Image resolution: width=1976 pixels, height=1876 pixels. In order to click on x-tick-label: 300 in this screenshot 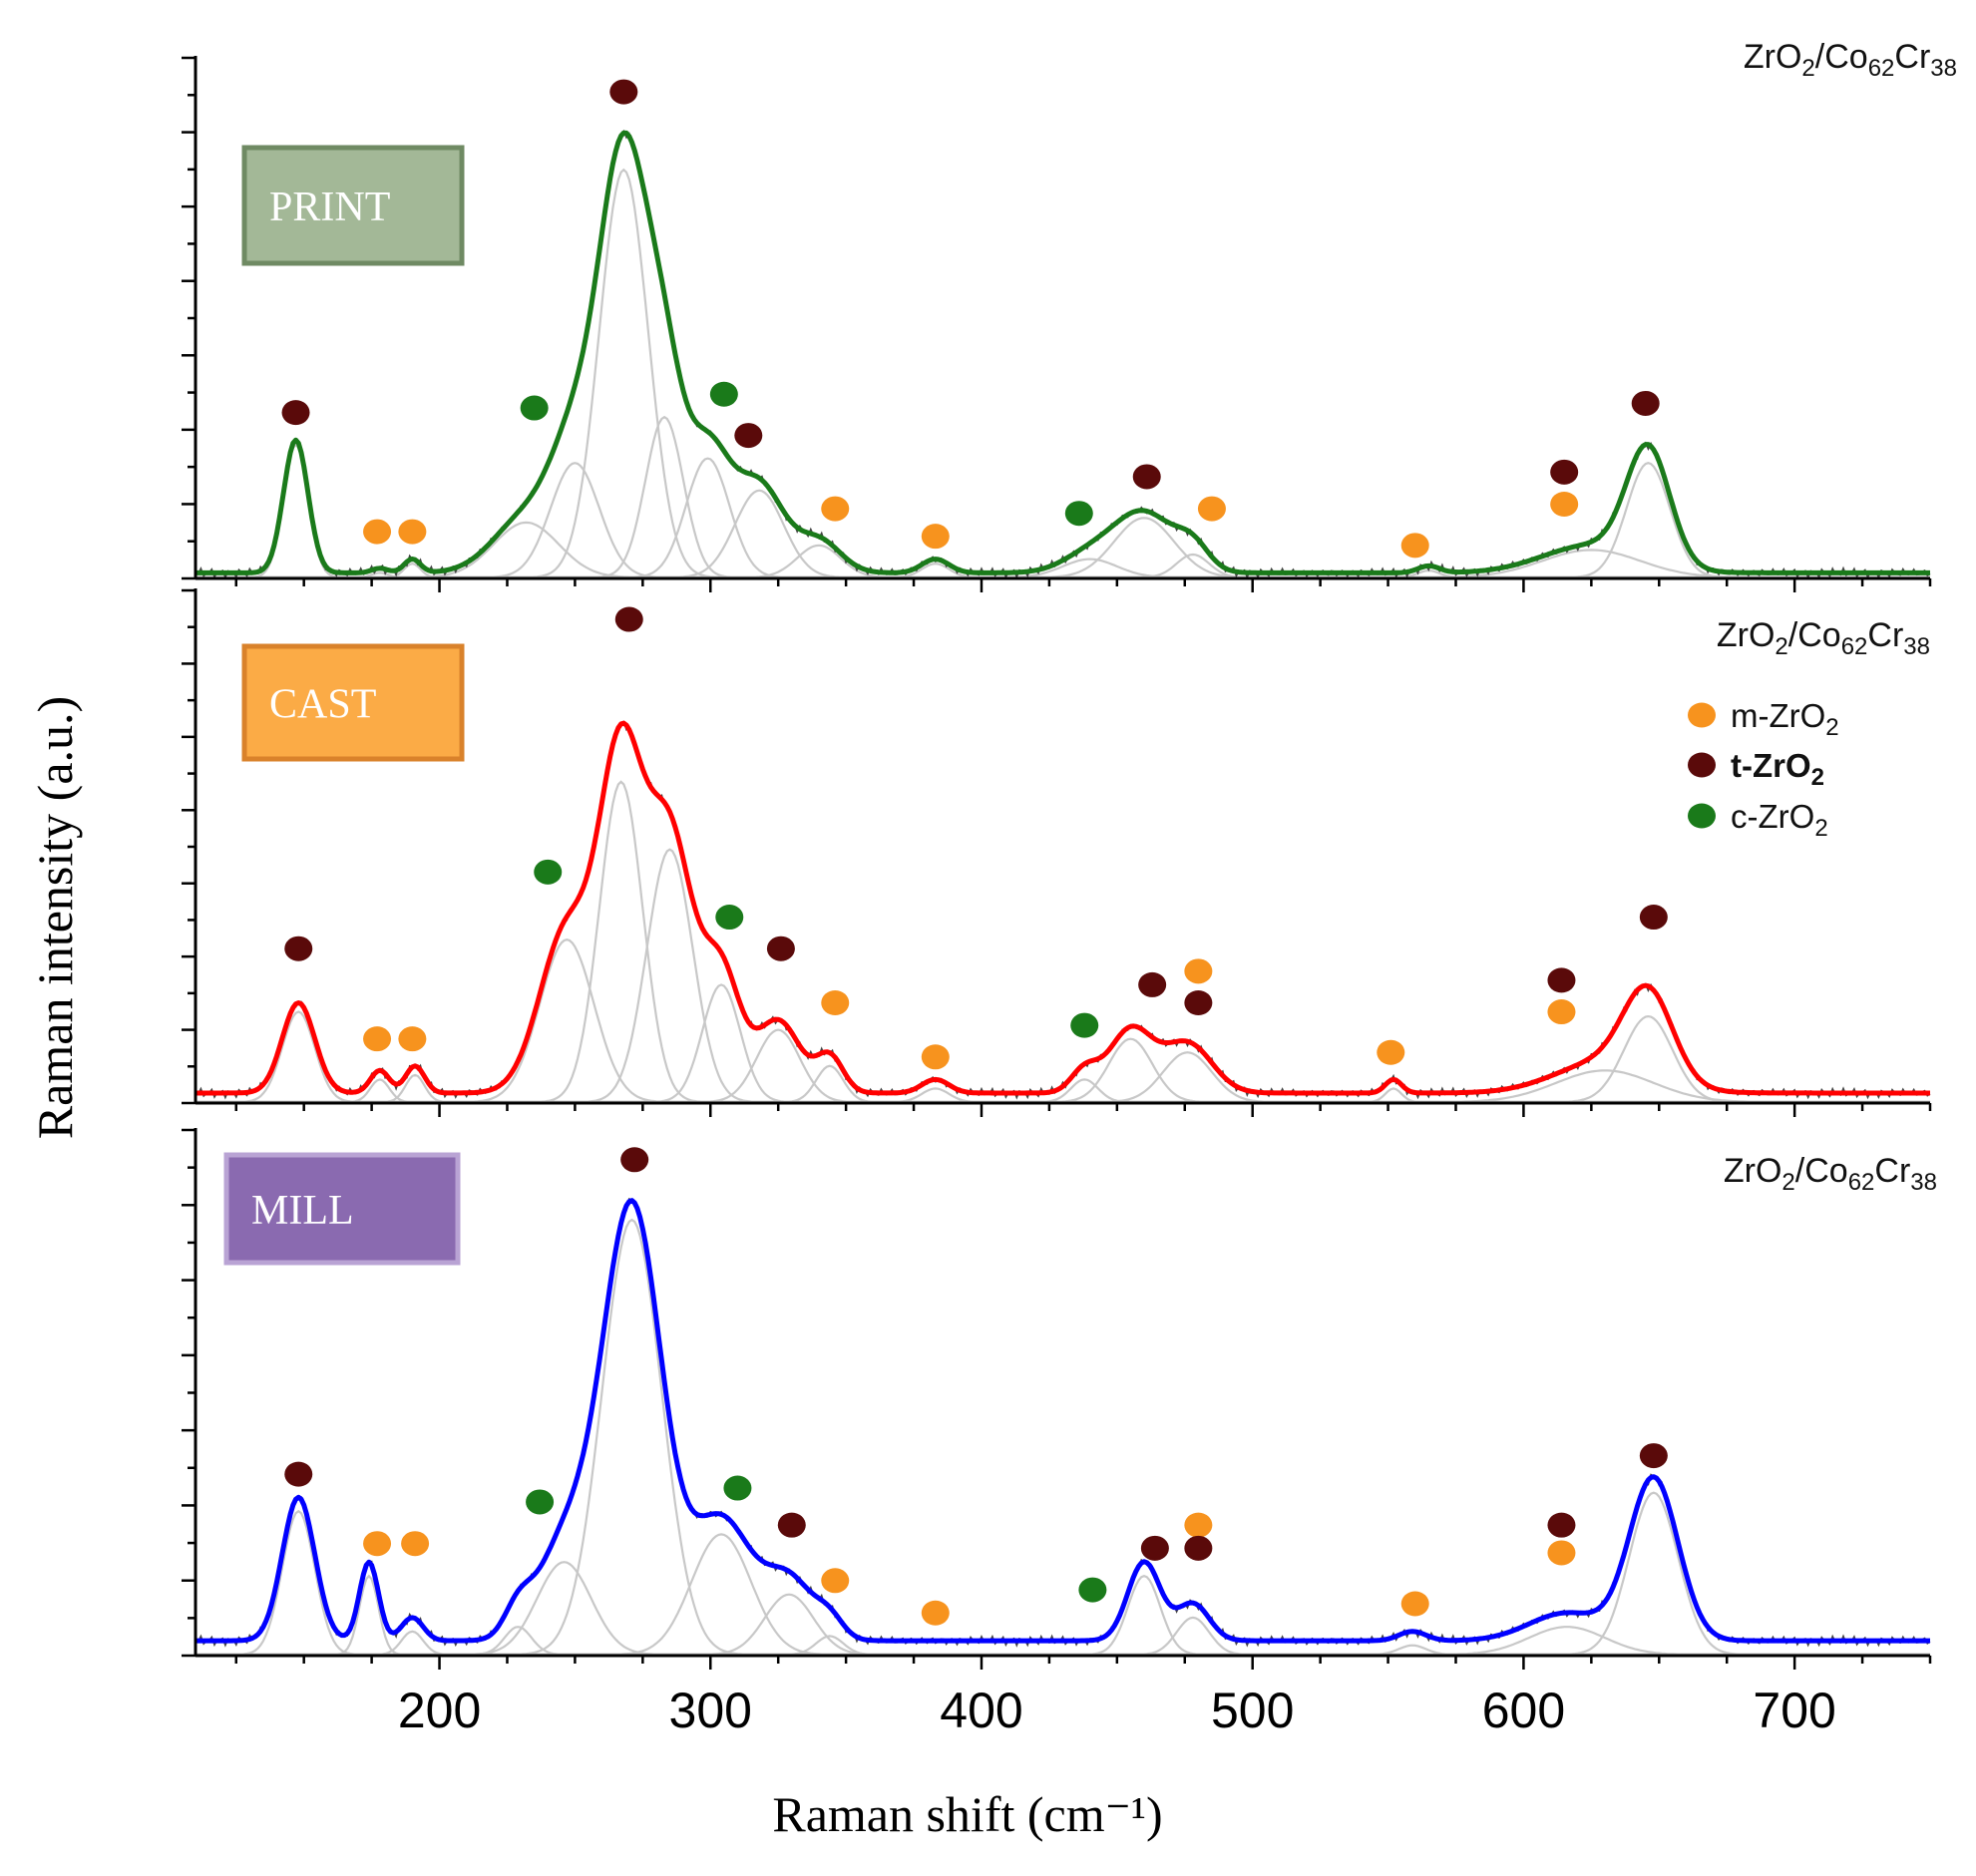, I will do `click(710, 1710)`.